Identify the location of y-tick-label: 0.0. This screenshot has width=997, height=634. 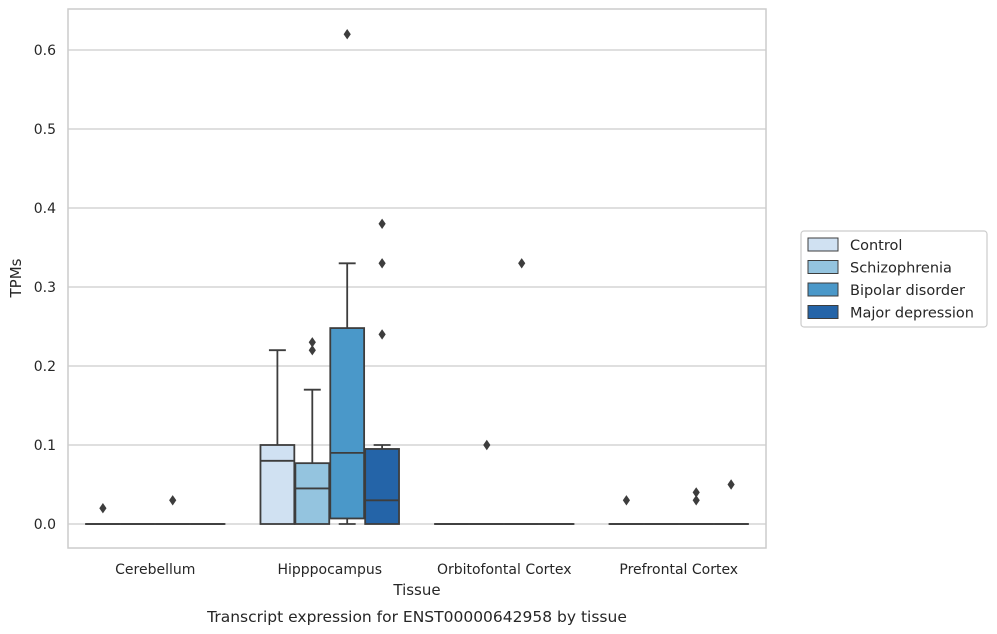
(45, 525).